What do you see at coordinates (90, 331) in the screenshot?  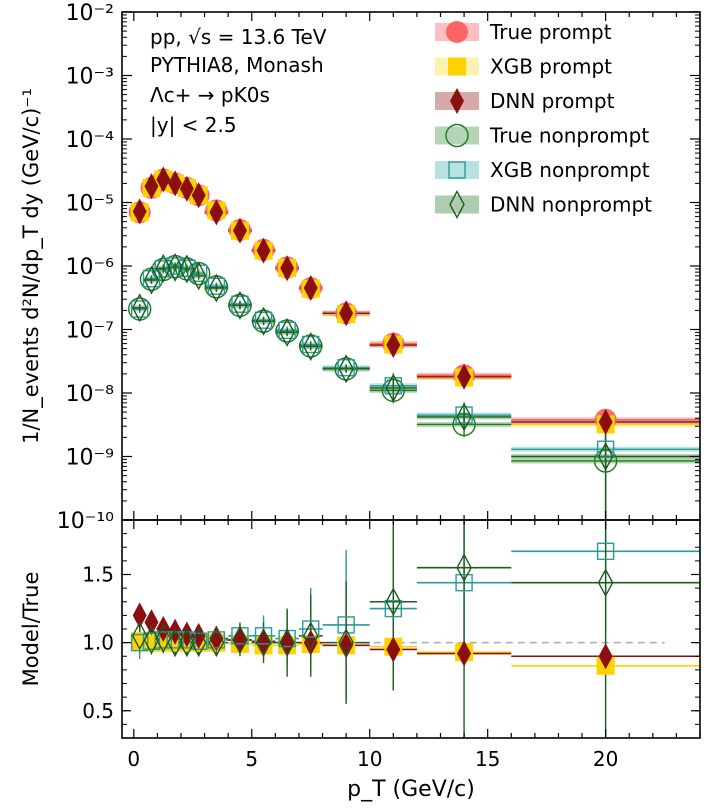 I see `y-tick-label-3: 10⁻⁷` at bounding box center [90, 331].